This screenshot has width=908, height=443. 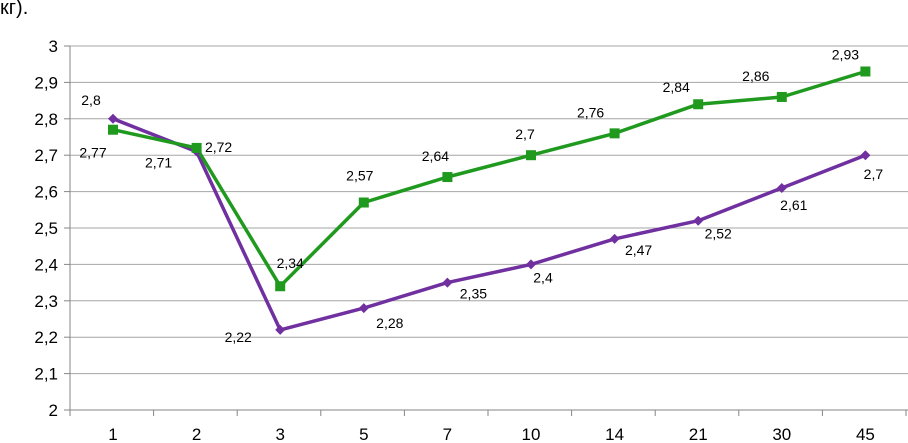 What do you see at coordinates (196, 434) in the screenshot?
I see `x-tick-label: 2` at bounding box center [196, 434].